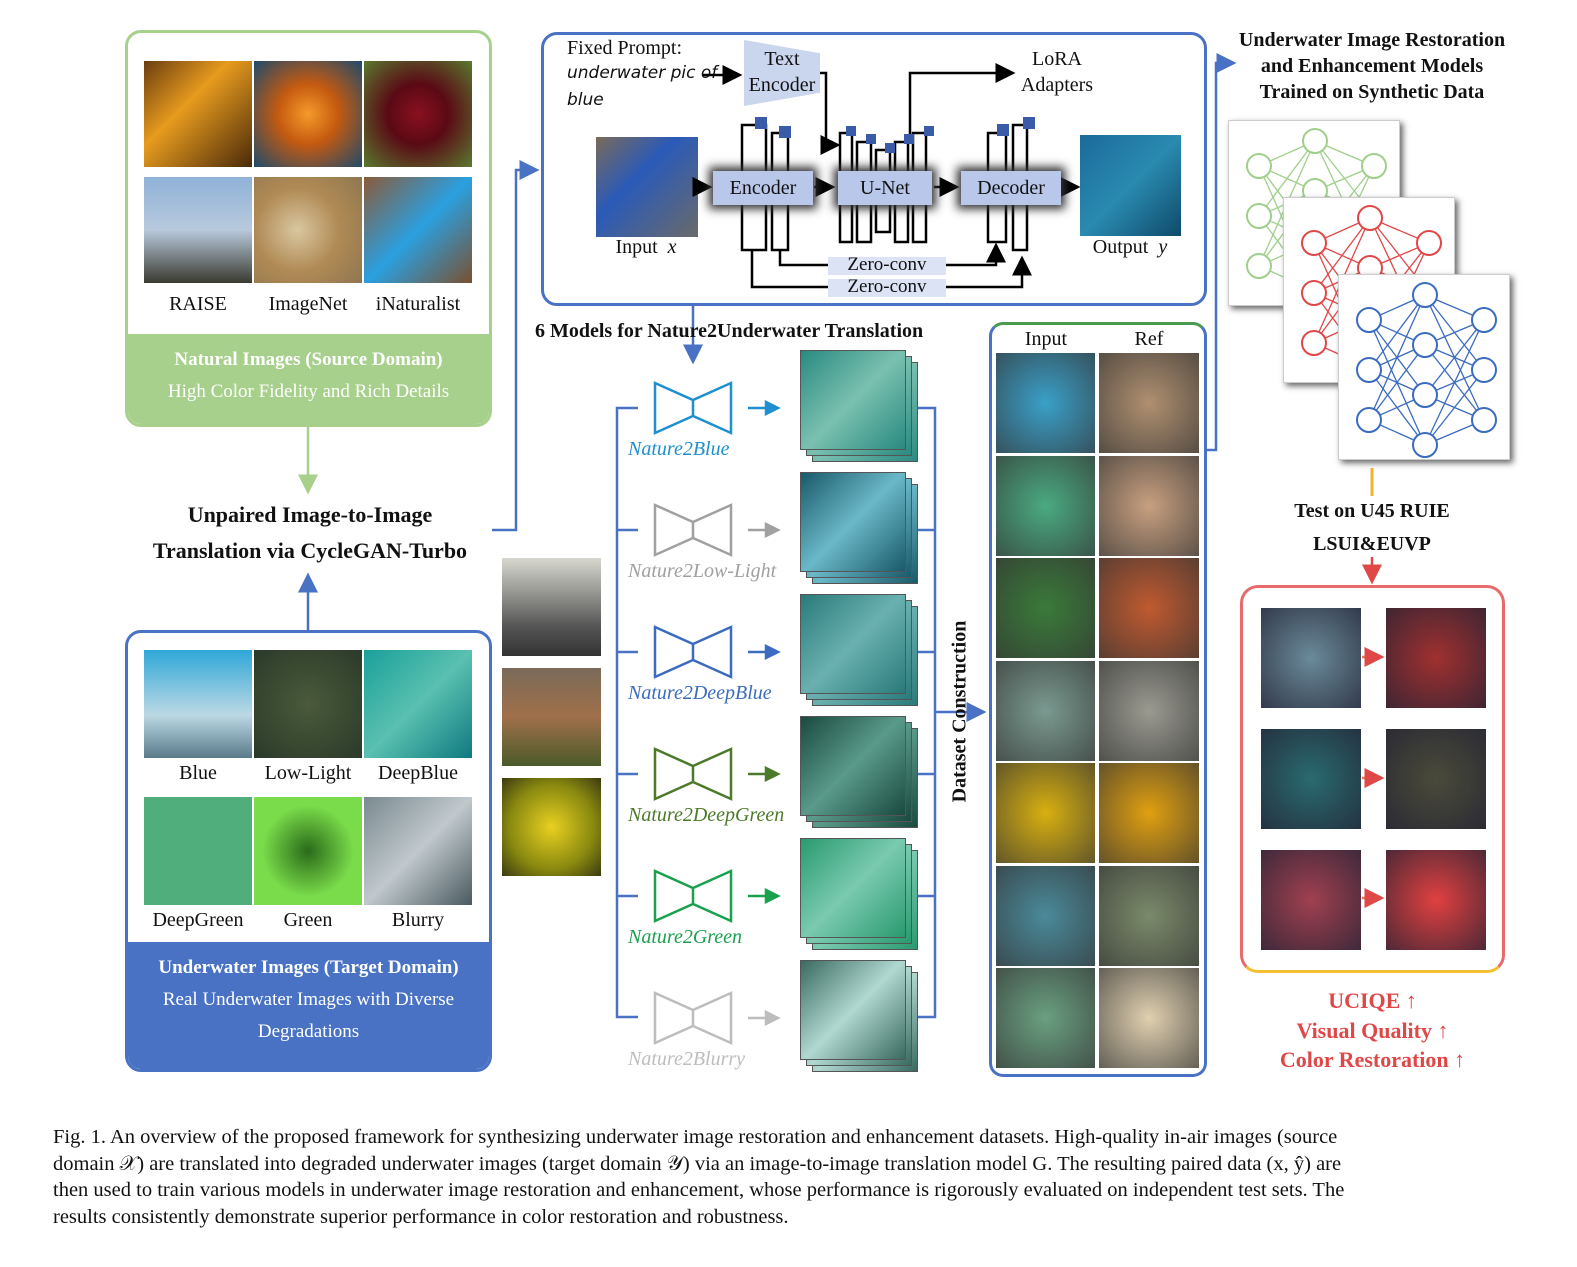 The image size is (1577, 1267). What do you see at coordinates (874, 169) in the screenshot?
I see `architecture-box` at bounding box center [874, 169].